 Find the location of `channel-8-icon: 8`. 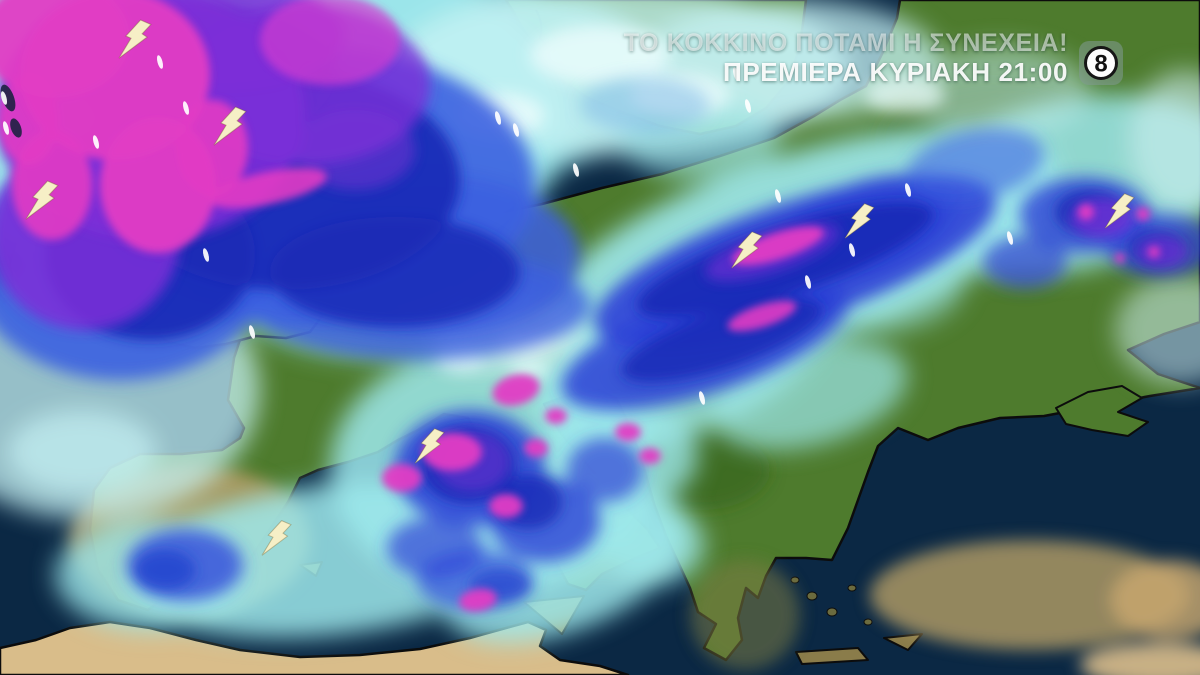

channel-8-icon: 8 is located at coordinates (1101, 63).